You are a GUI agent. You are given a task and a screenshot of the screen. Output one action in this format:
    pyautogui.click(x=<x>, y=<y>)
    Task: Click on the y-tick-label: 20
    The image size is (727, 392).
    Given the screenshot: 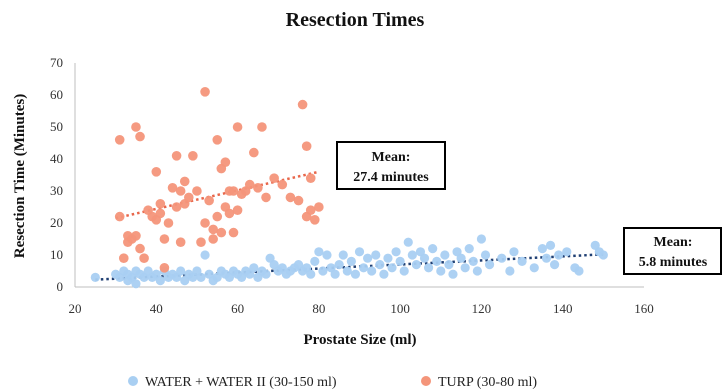 What is the action you would take?
    pyautogui.click(x=56, y=222)
    